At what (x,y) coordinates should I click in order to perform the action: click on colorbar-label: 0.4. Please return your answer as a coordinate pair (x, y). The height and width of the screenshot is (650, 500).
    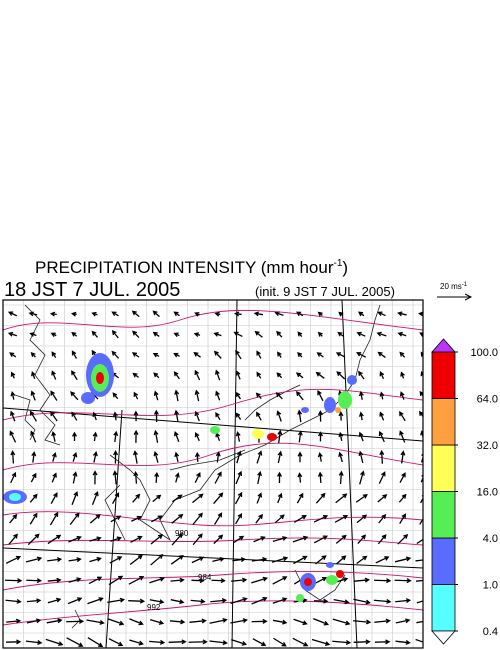
    Looking at the image, I should click on (490, 632).